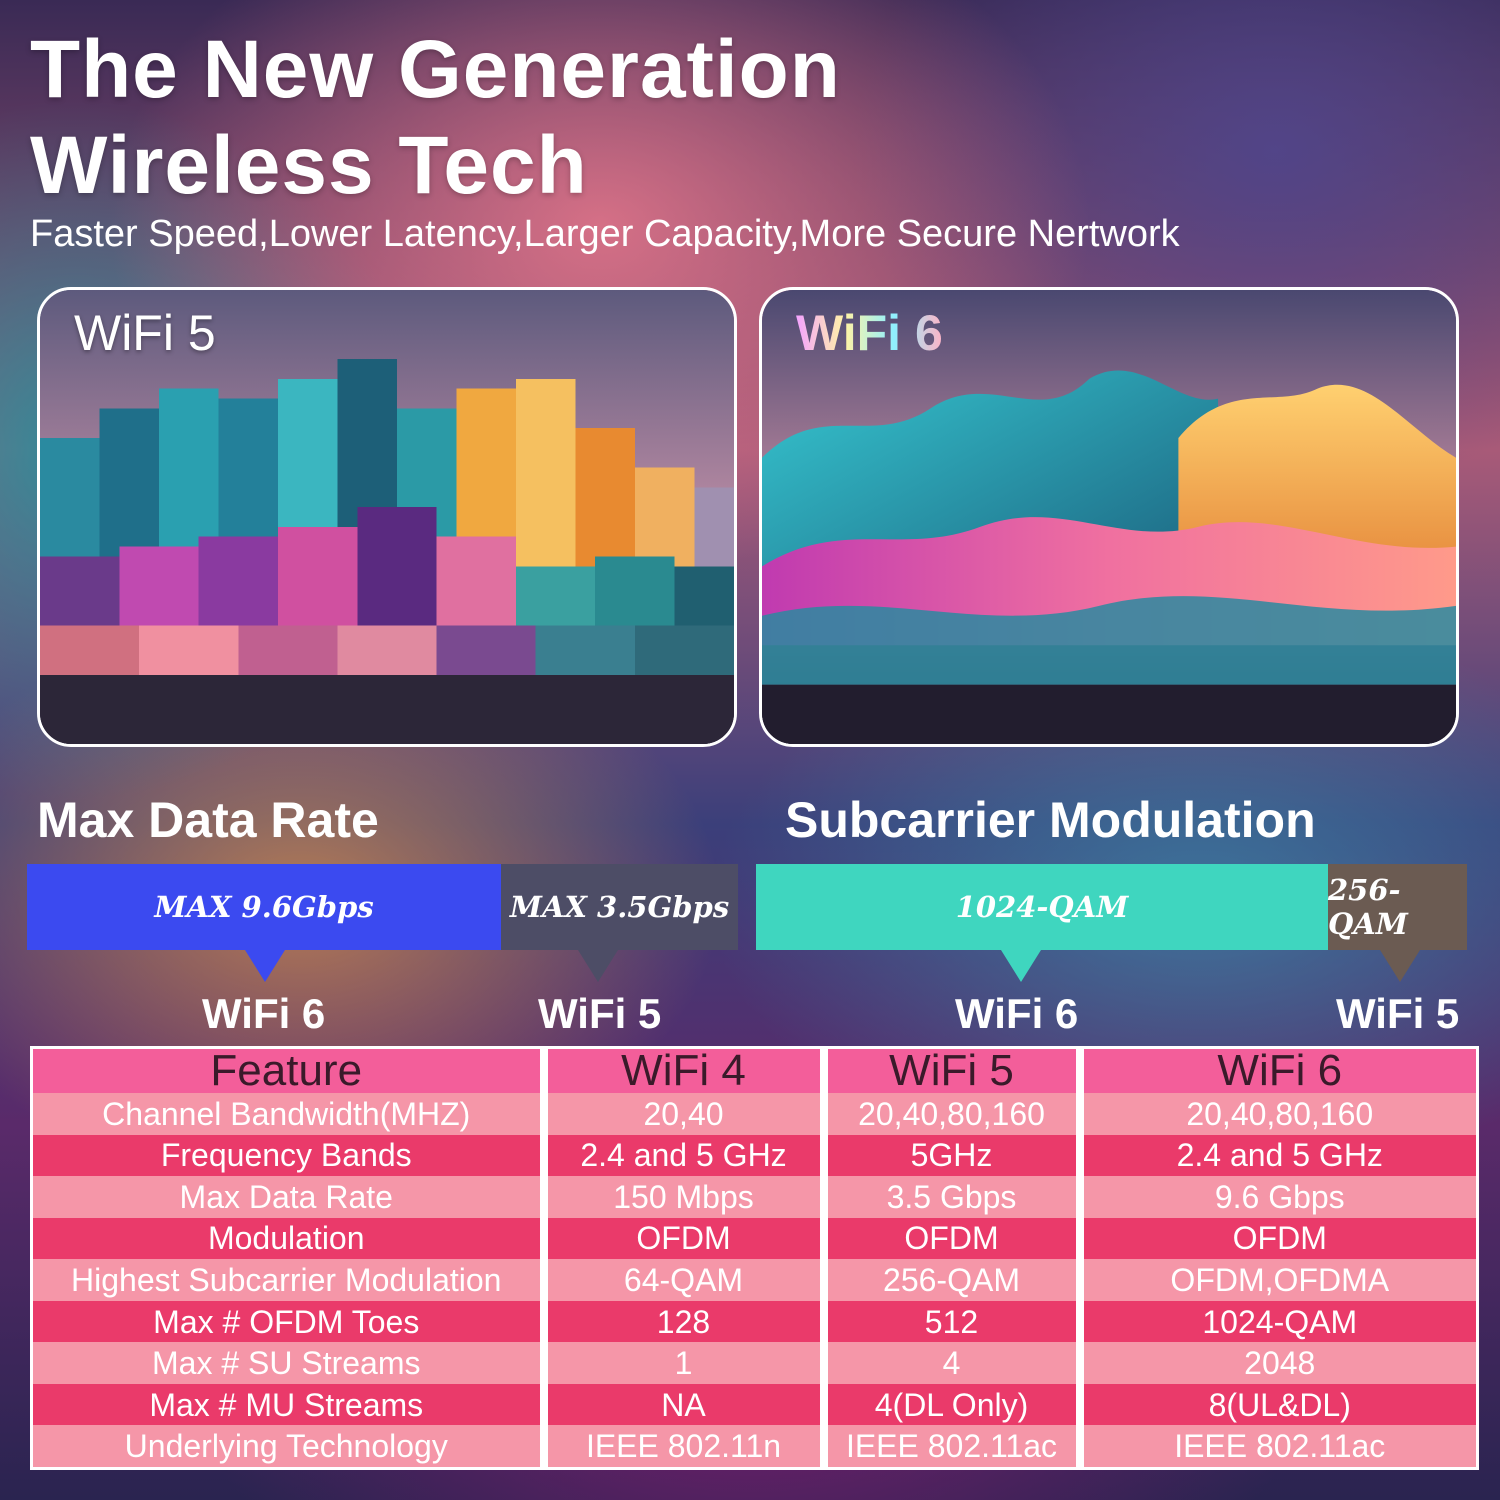  I want to click on table-row: Max Data Rate 150 Mbps 3.5 Gbps 9.6 Gbps, so click(754, 1197).